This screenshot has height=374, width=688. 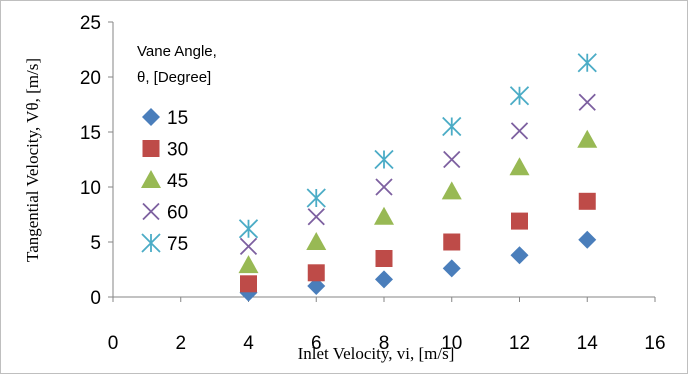 What do you see at coordinates (248, 343) in the screenshot?
I see `x-tick-label: 4` at bounding box center [248, 343].